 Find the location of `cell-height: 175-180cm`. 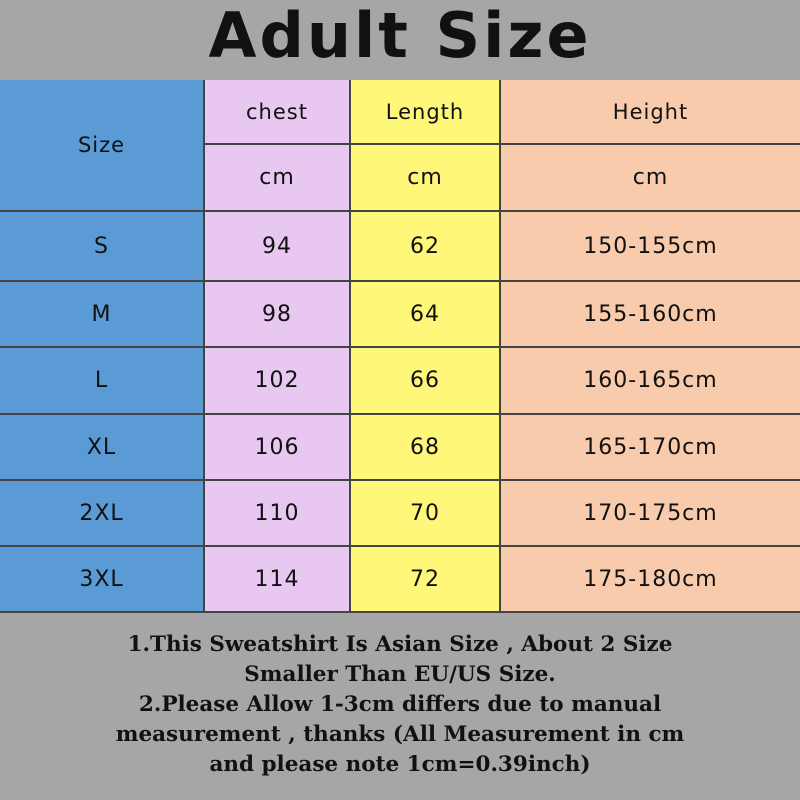

cell-height: 175-180cm is located at coordinates (650, 580).